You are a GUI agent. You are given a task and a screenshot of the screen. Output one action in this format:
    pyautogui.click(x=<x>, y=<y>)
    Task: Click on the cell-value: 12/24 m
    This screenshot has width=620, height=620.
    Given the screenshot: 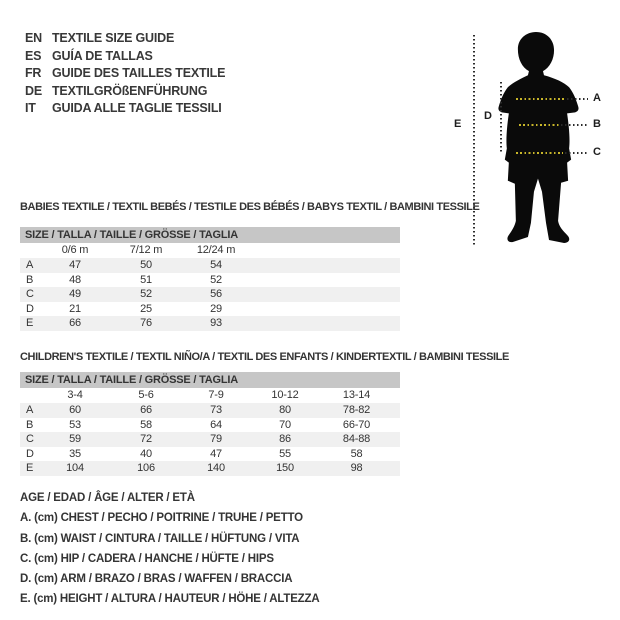 What is the action you would take?
    pyautogui.click(x=216, y=250)
    